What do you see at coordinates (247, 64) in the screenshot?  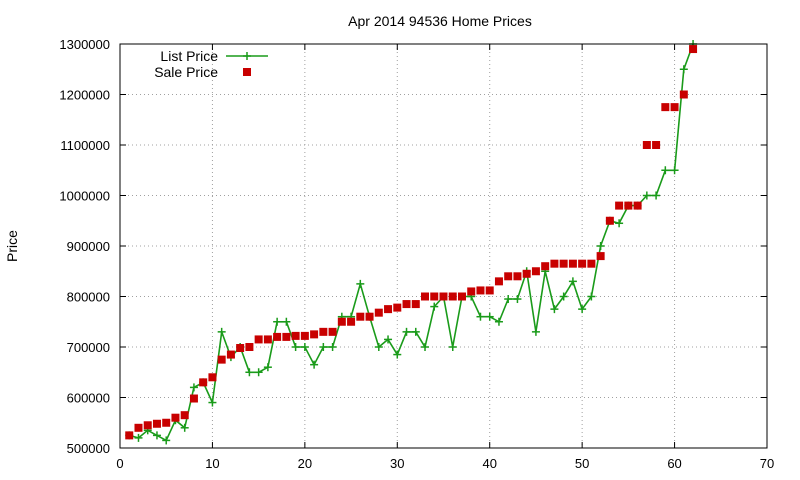 I see `legend-marks` at bounding box center [247, 64].